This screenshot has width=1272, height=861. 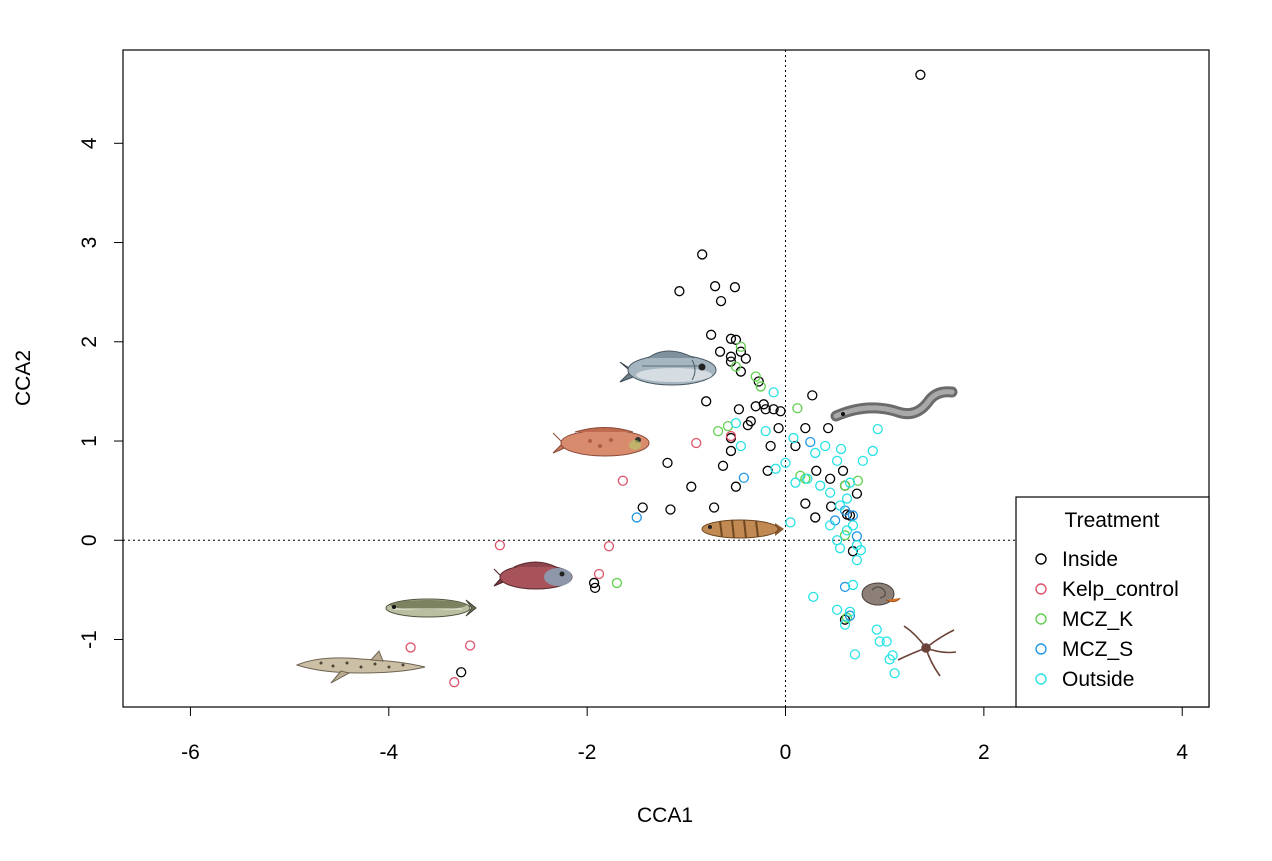 I want to click on x-tick-label: 4, so click(x=1182, y=752).